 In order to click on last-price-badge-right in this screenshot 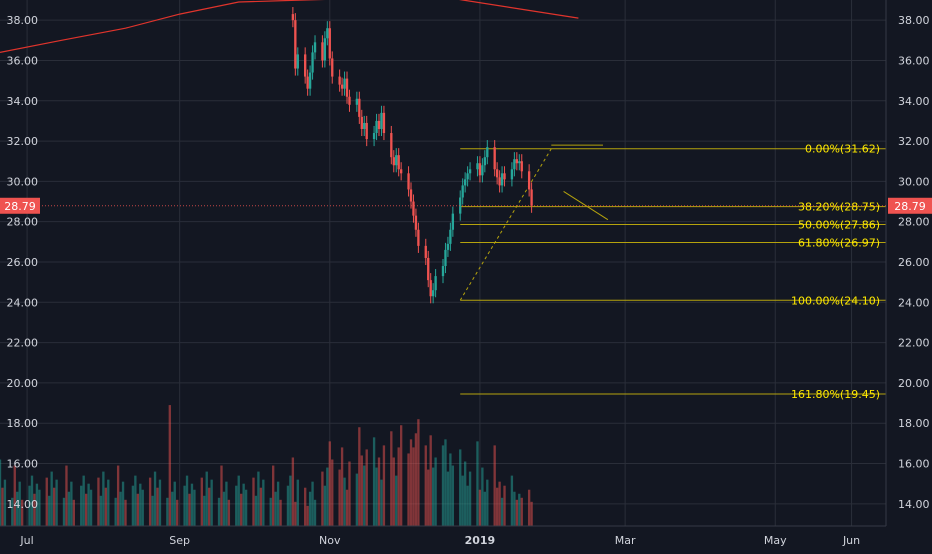, I will do `click(910, 205)`.